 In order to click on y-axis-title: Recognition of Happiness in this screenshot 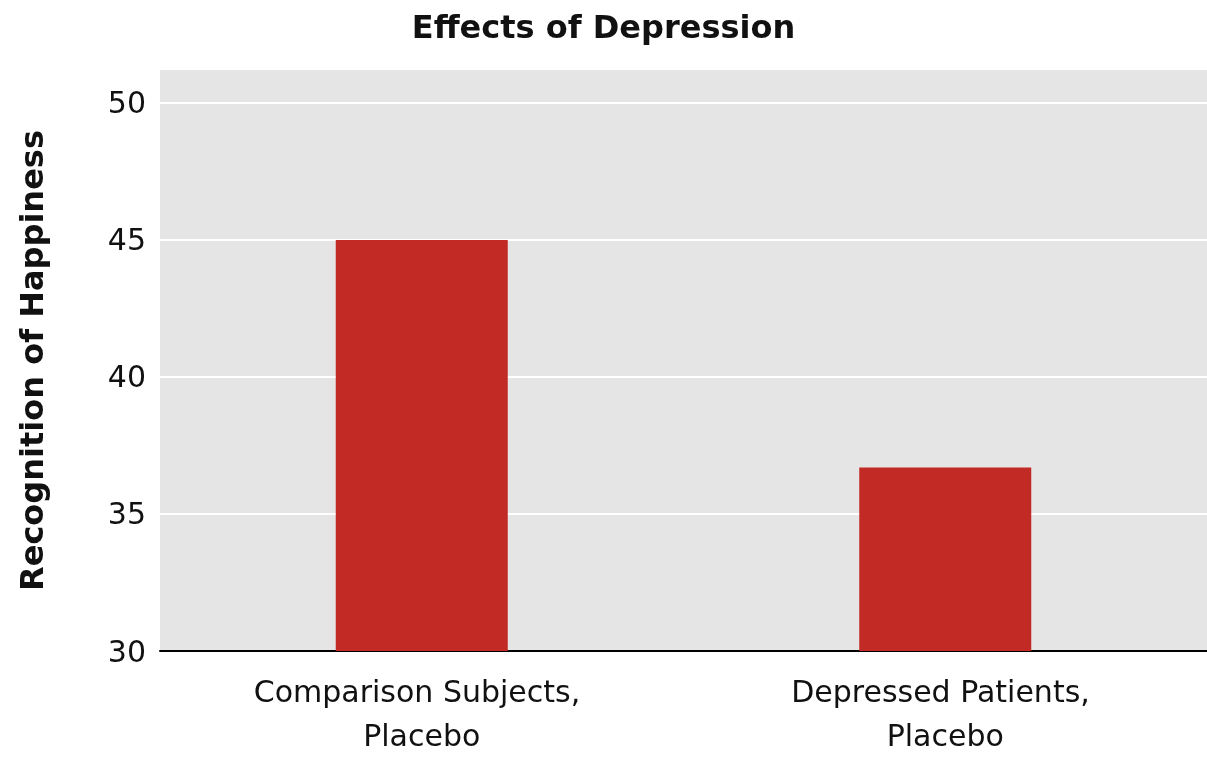, I will do `click(32, 360)`.